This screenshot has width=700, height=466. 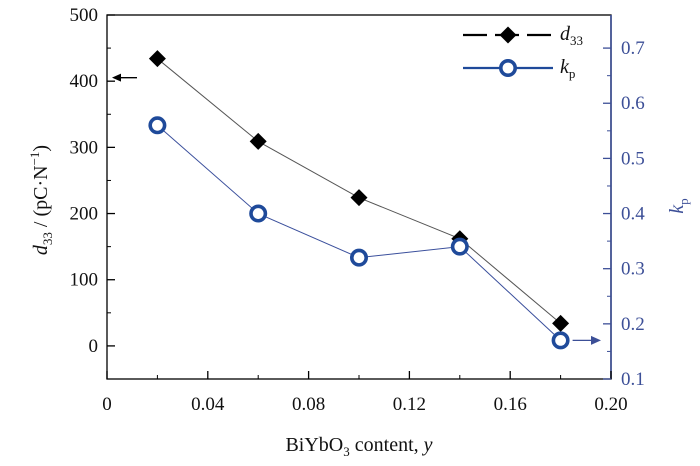 I want to click on right-tick-label: 0.2, so click(x=633, y=324).